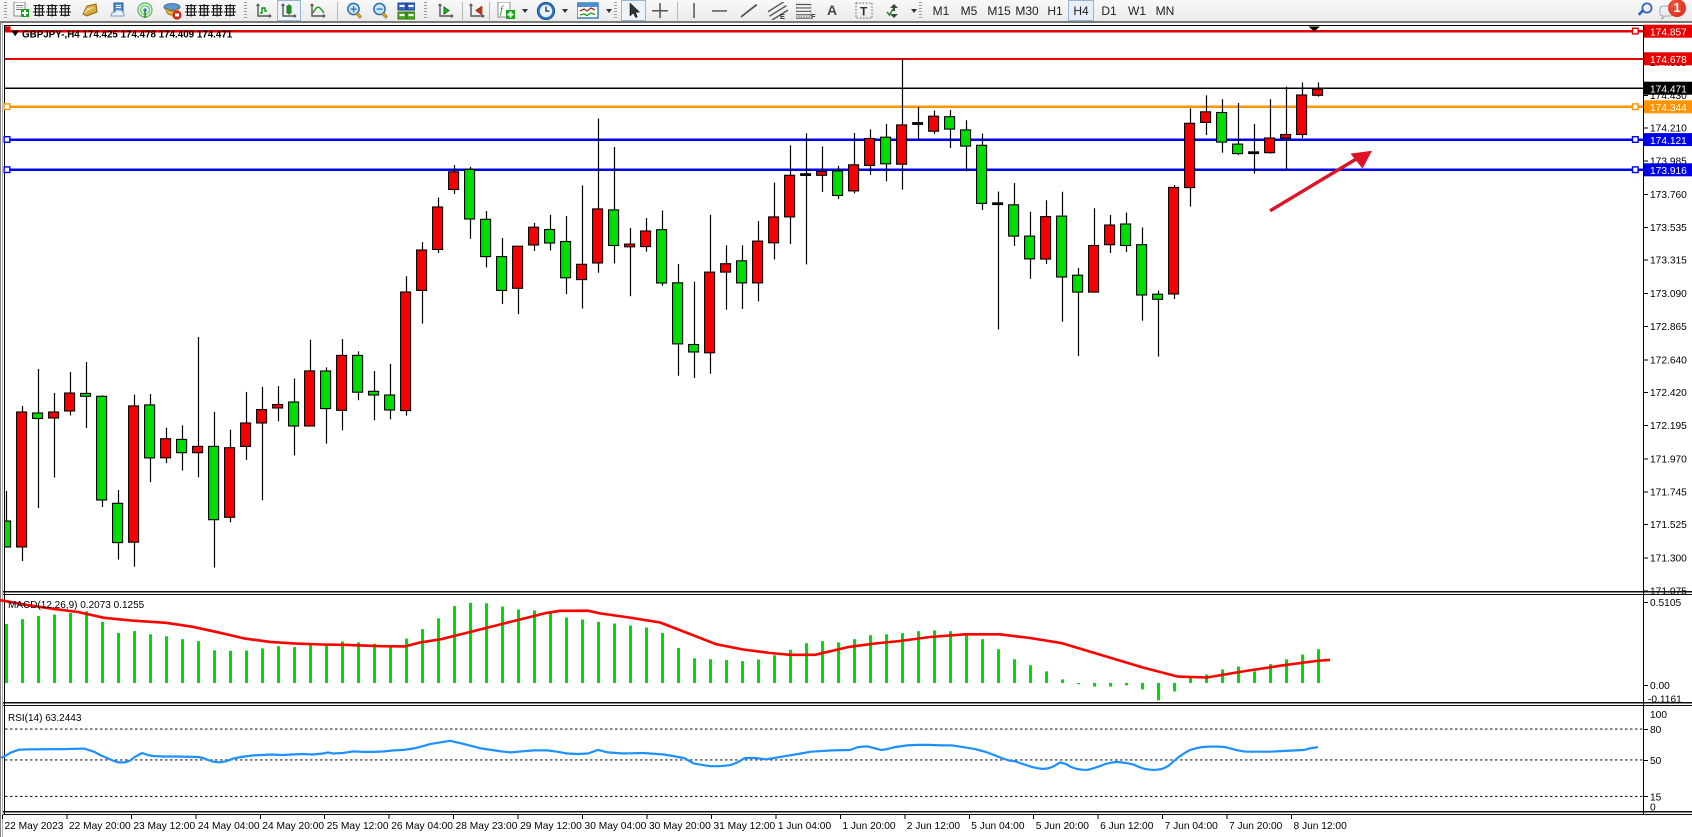  What do you see at coordinates (869, 826) in the screenshot?
I see `svg-text: 1 Jun 20:00` at bounding box center [869, 826].